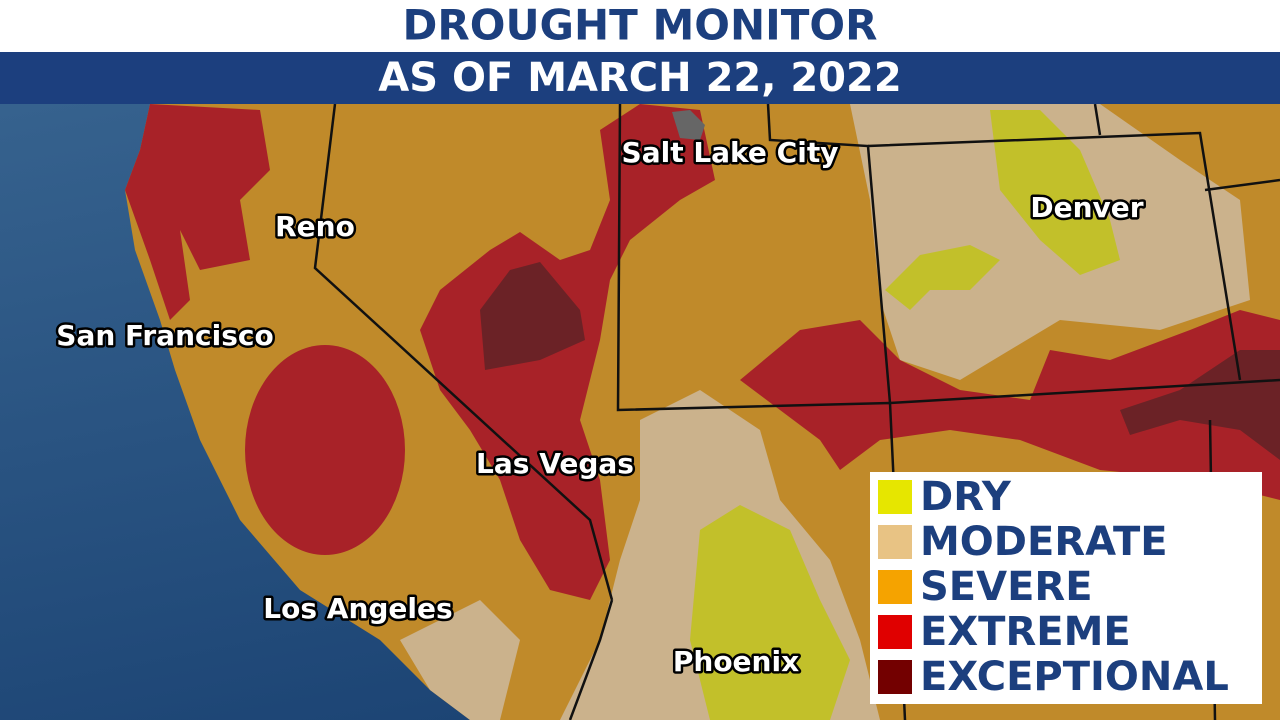  What do you see at coordinates (532, 316) in the screenshot?
I see `exceptional-area` at bounding box center [532, 316].